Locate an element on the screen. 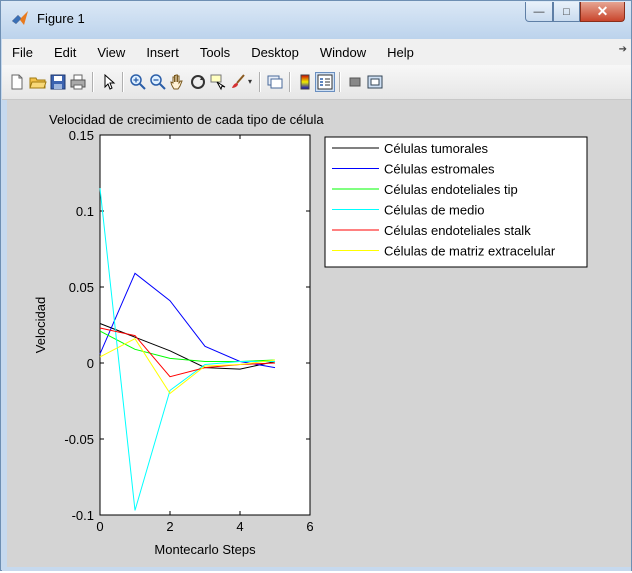 The height and width of the screenshot is (573, 632). y-tick-label: -0.05 is located at coordinates (79, 439).